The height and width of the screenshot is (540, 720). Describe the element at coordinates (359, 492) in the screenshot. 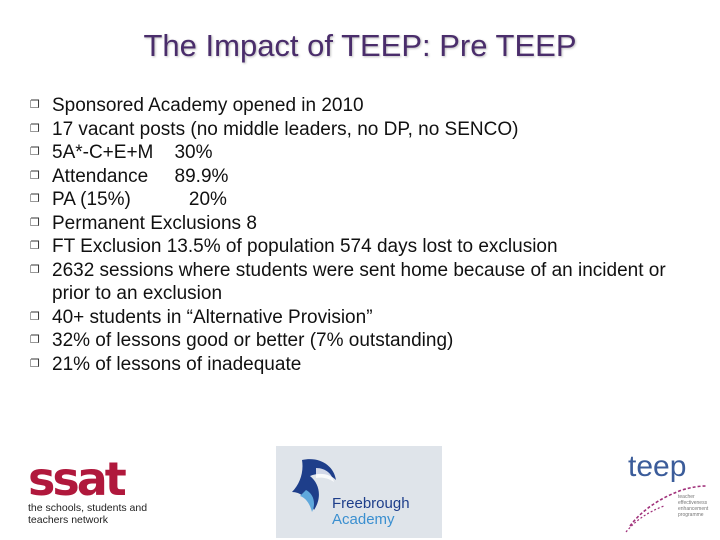

I see `freebrough-academy-logo: Freebrough Academy` at that location.